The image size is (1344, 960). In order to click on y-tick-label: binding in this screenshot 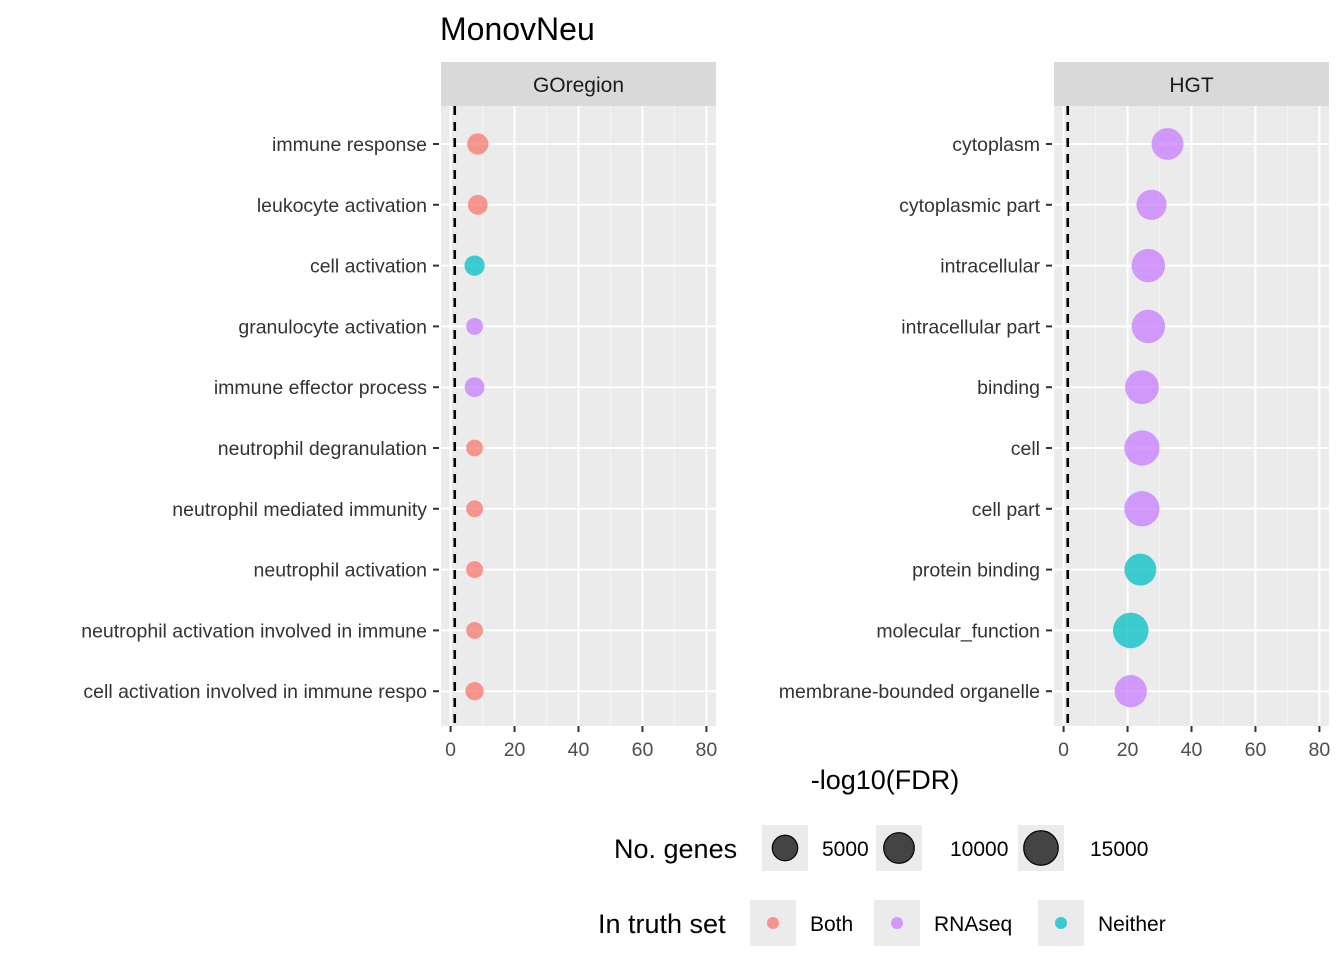, I will do `click(1008, 388)`.